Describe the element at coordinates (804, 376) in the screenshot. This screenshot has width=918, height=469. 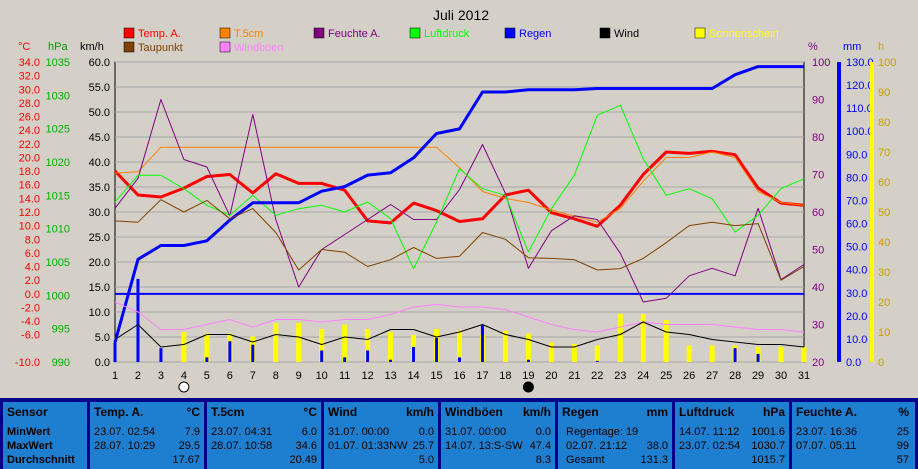
I see `x-tick-label: 31` at that location.